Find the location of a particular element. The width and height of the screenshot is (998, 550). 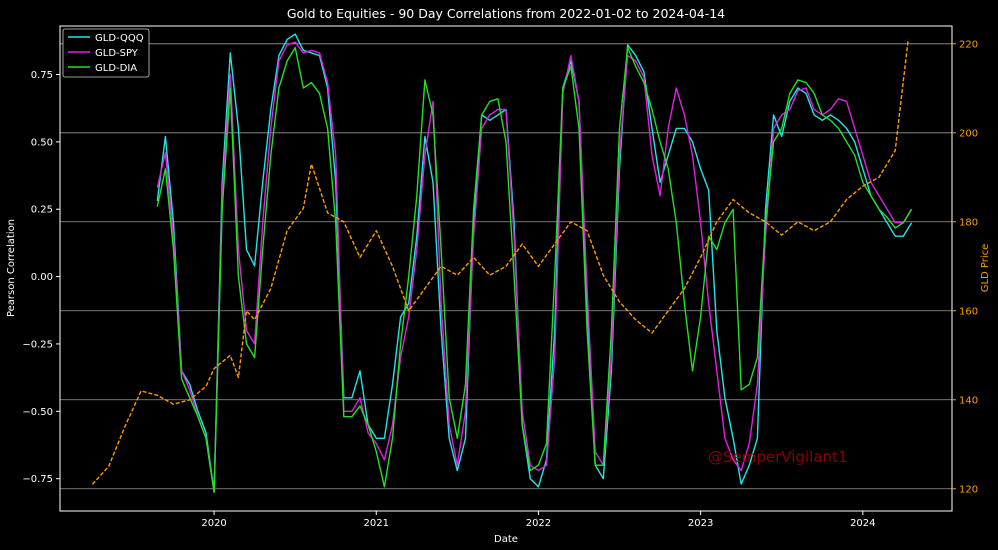

legend-label-gld-dia: GLD-DIA is located at coordinates (116, 68).